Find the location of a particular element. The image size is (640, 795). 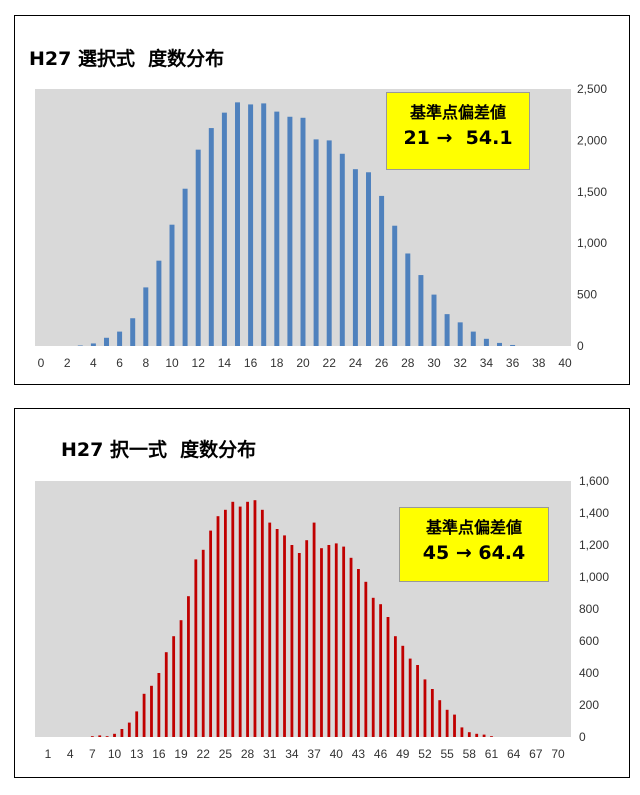

y-tick-label: 1,400 is located at coordinates (594, 513).